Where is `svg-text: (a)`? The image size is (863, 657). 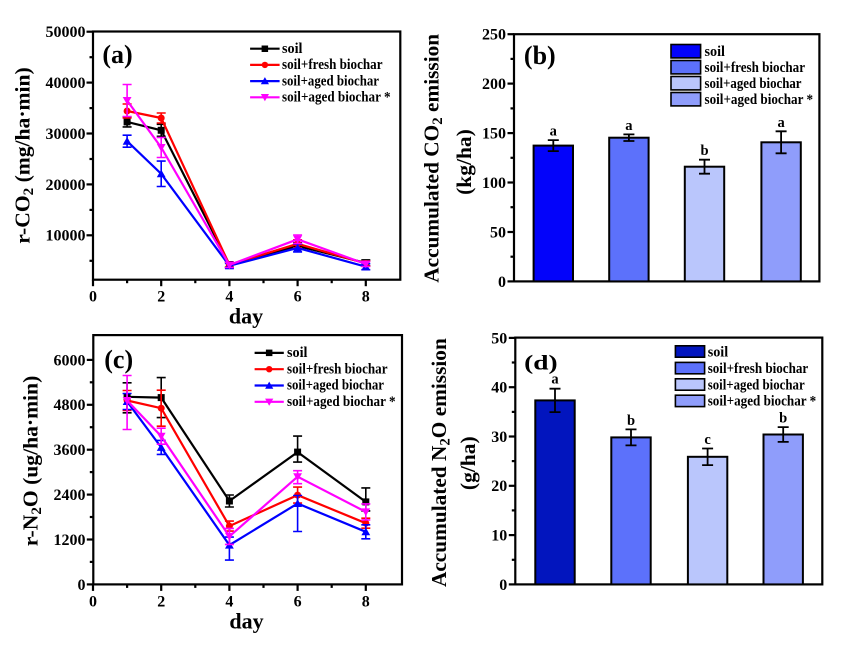
svg-text: (a) is located at coordinates (117, 54).